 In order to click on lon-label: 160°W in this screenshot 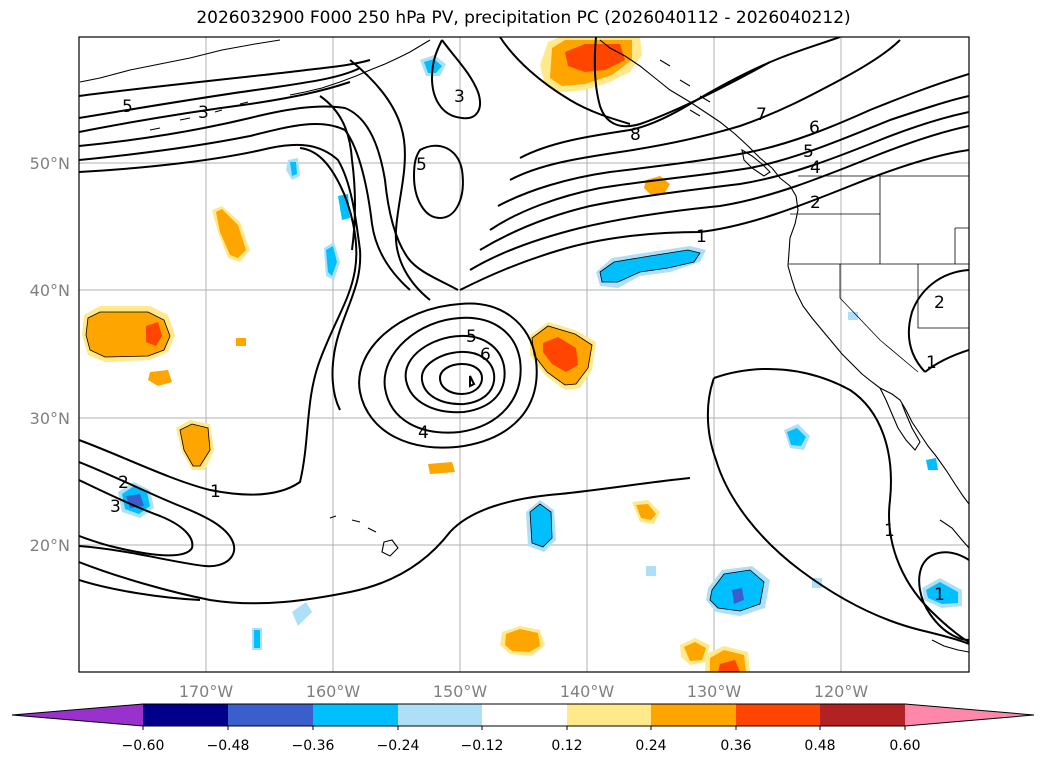, I will do `click(333, 691)`.